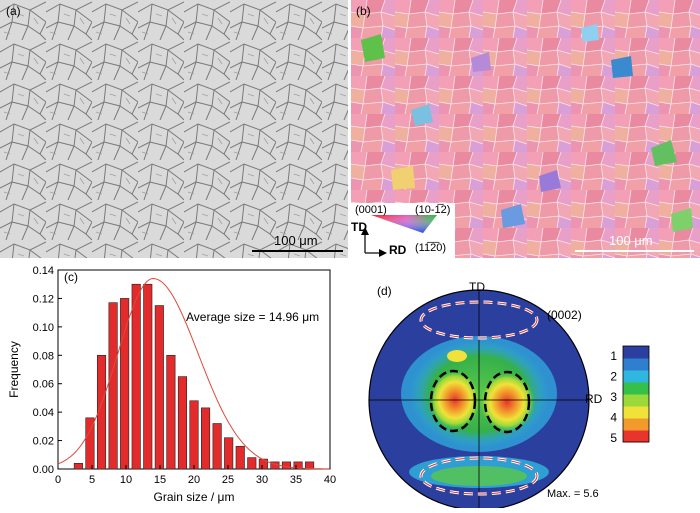 The height and width of the screenshot is (513, 700). What do you see at coordinates (631, 240) in the screenshot?
I see `scale-text-b: 100 μm` at bounding box center [631, 240].